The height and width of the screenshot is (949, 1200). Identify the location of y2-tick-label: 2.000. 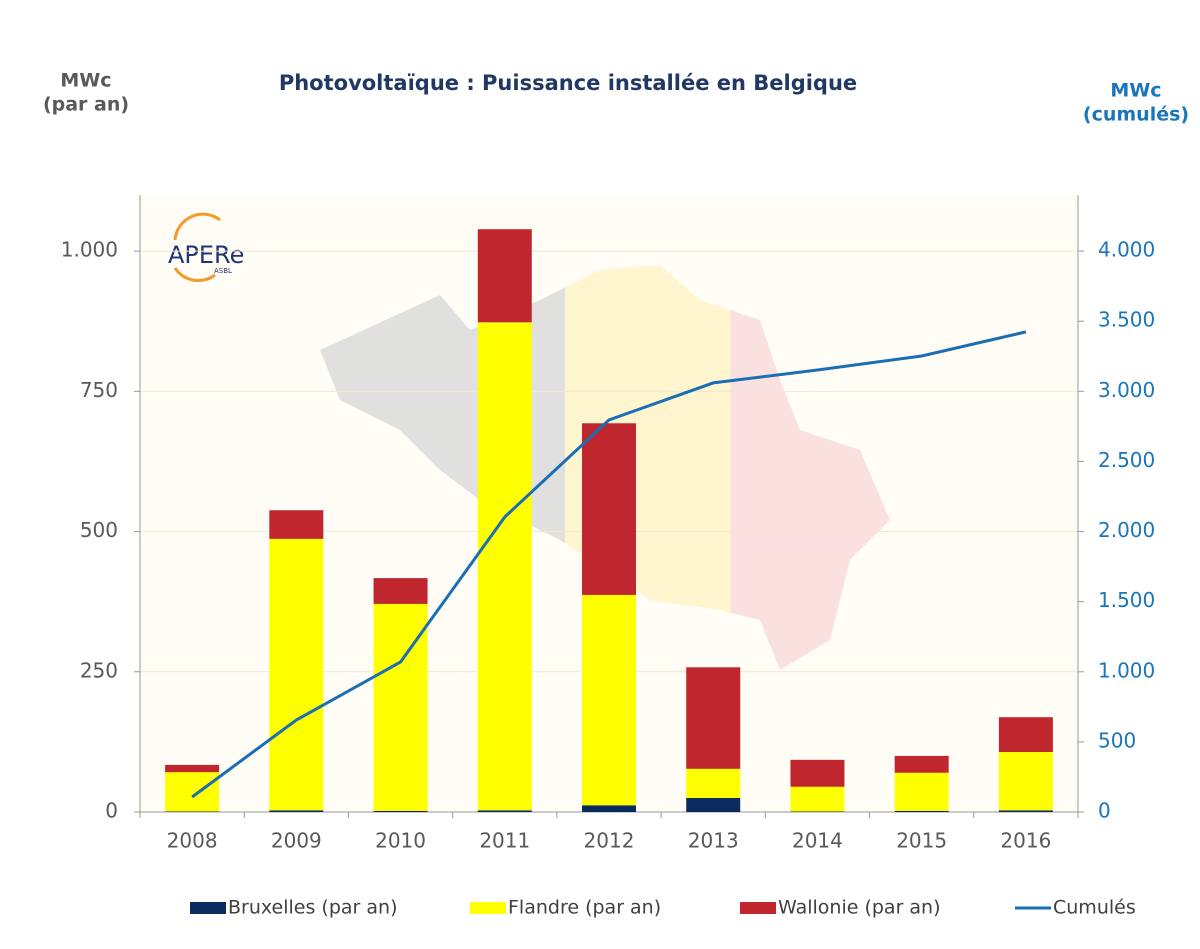
(1126, 530).